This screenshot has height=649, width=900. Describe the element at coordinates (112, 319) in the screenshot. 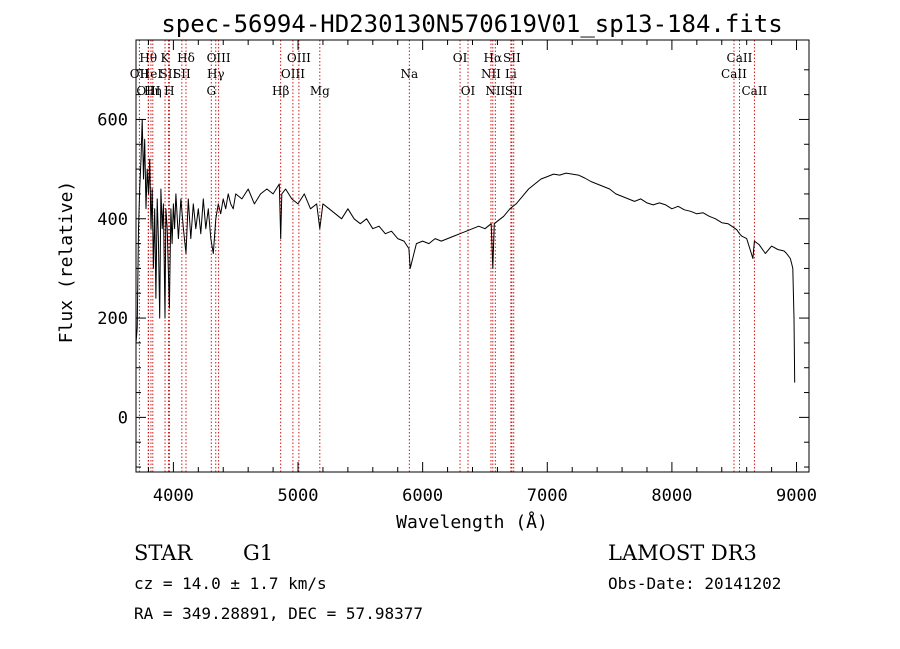

I see `y-tick-label: 200` at that location.